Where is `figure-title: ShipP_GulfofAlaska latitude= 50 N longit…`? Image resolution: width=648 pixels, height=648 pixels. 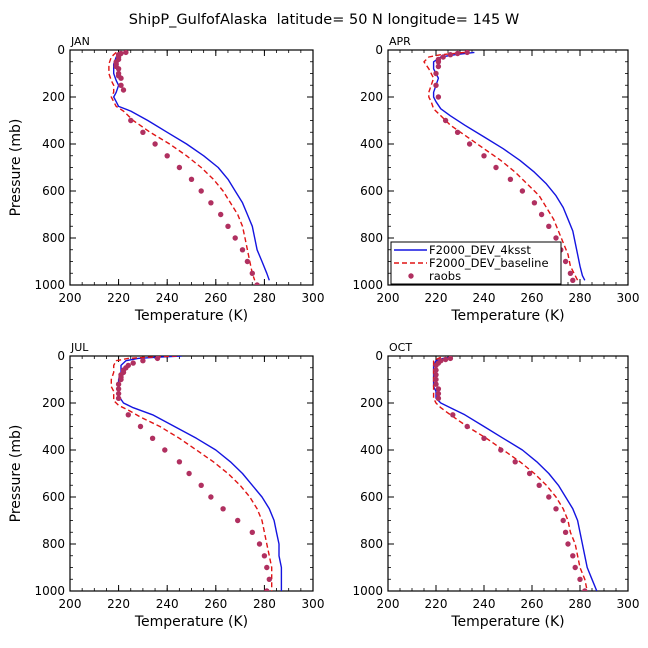
figure-title: ShipP_GulfofAlaska latitude= 50 N longit… is located at coordinates (324, 20).